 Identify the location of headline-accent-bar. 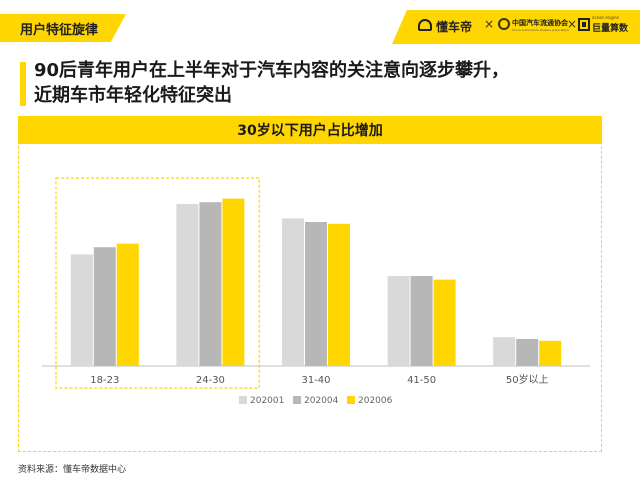
(23, 84).